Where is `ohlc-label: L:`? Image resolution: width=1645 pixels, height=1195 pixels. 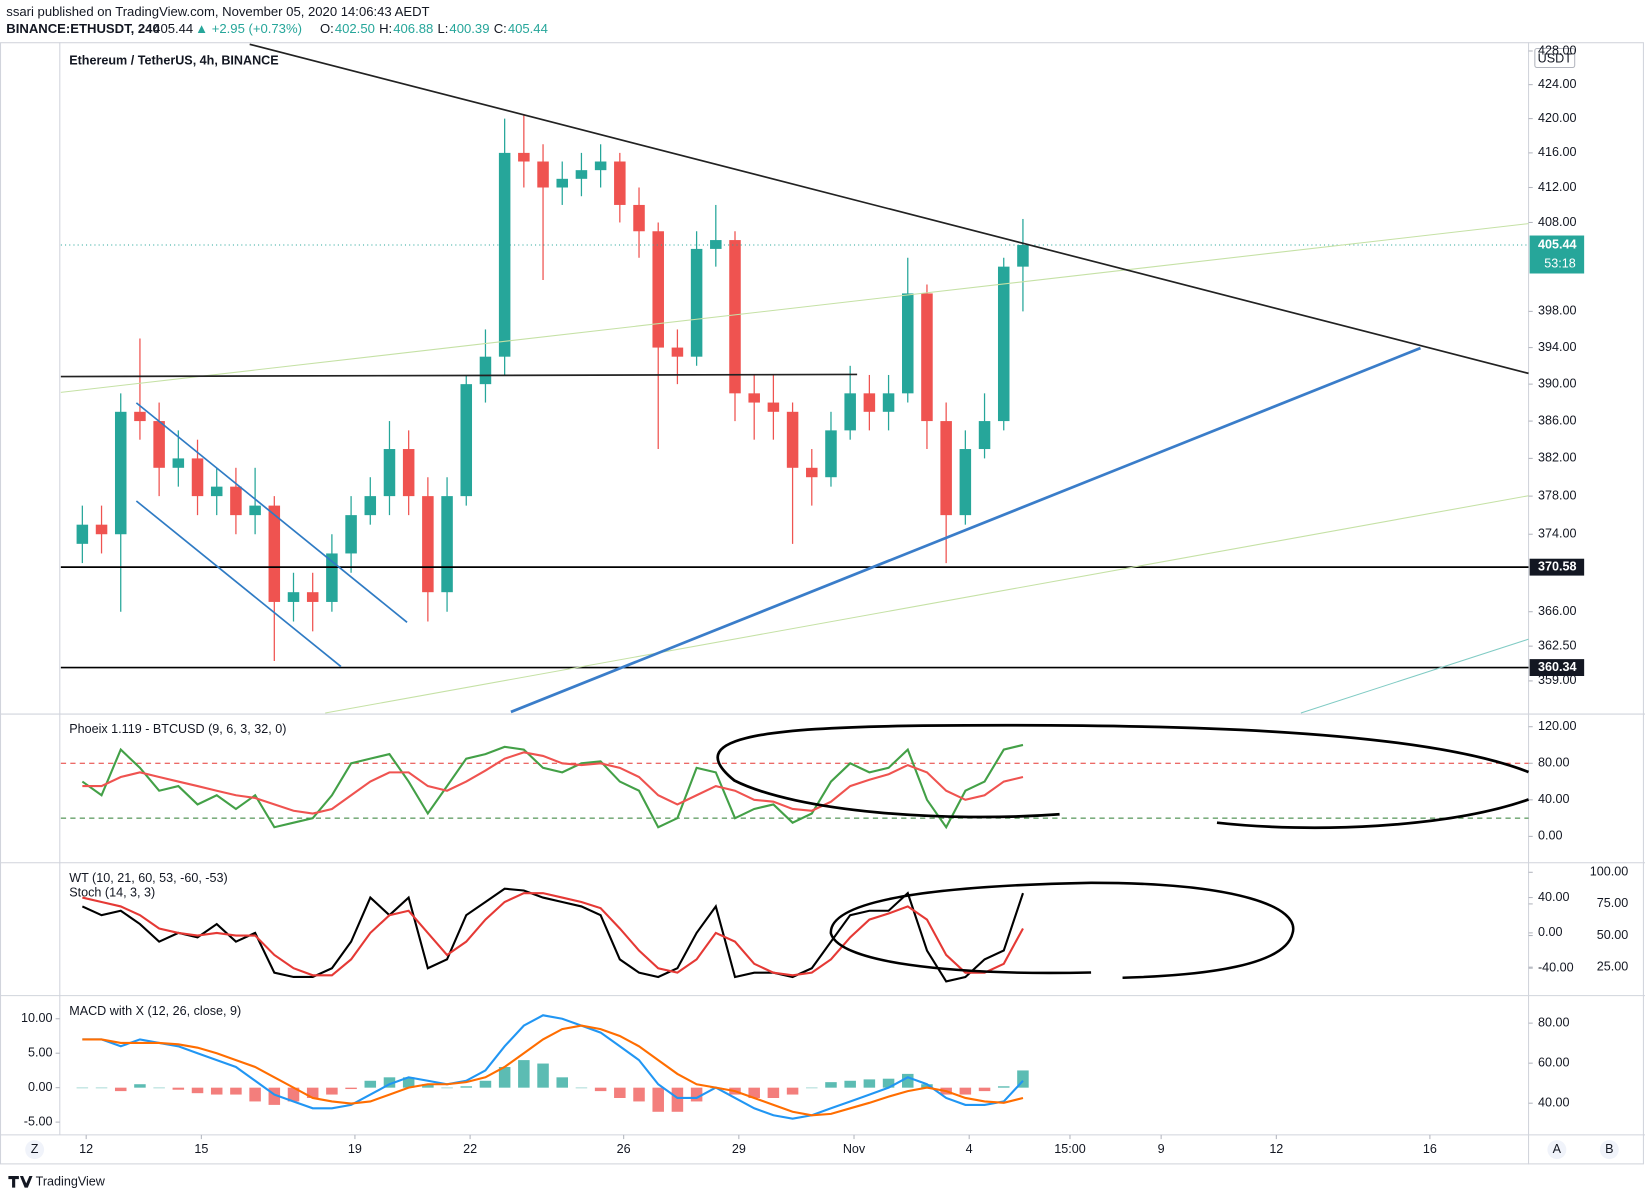 ohlc-label: L: is located at coordinates (442, 28).